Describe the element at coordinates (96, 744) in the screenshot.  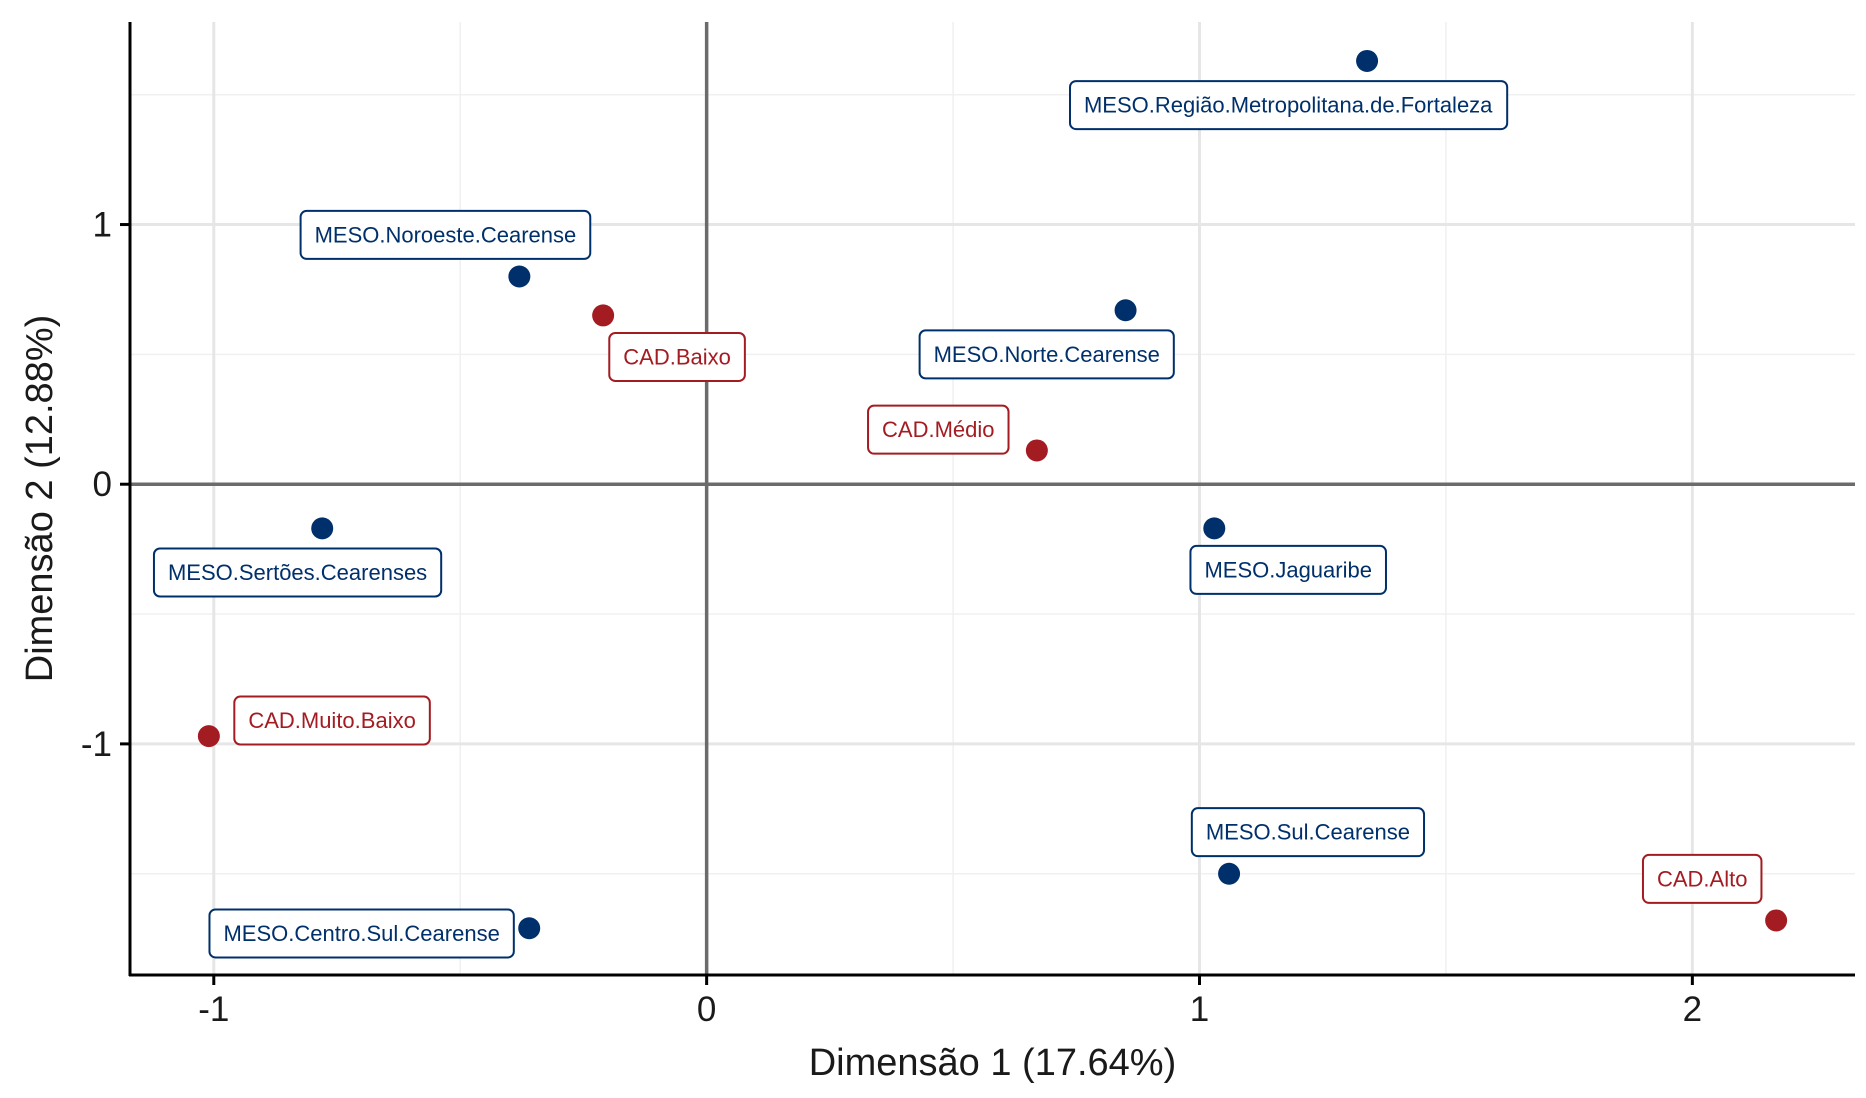
I see `y-tick-label: -1` at that location.